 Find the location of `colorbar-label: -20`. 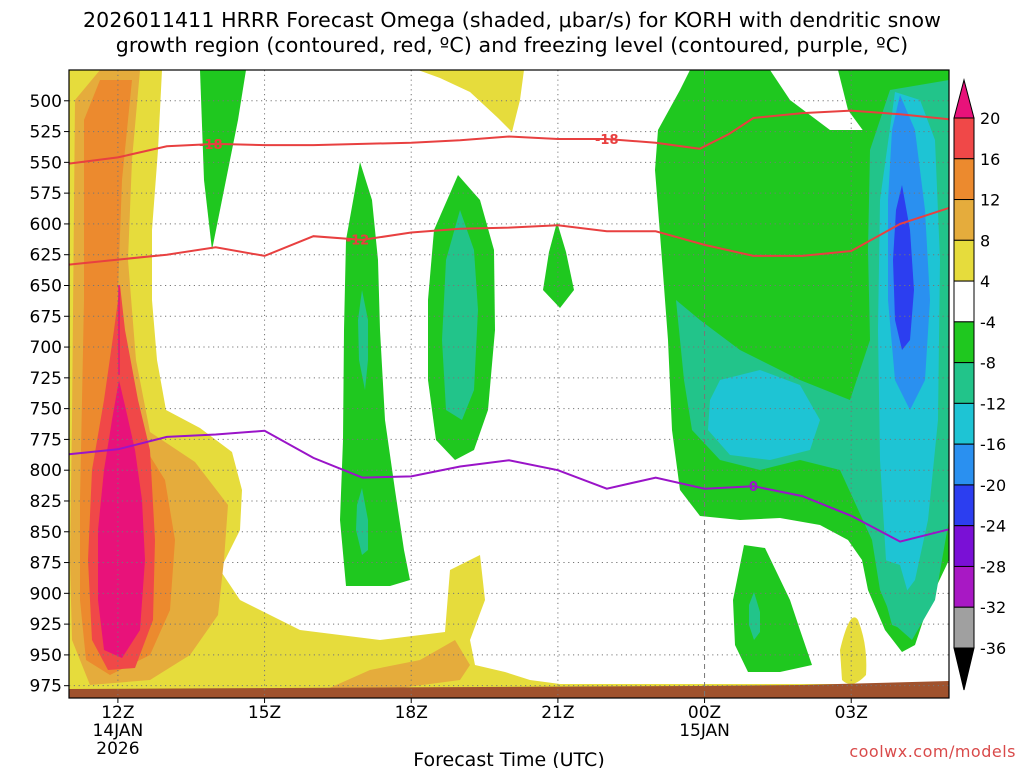

colorbar-label: -20 is located at coordinates (993, 485).